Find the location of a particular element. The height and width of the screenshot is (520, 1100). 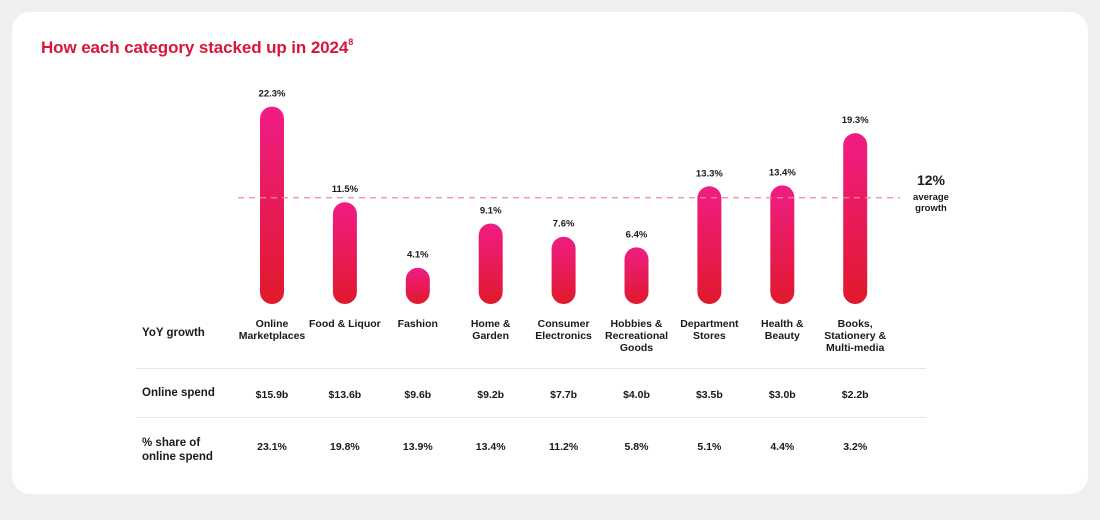

category-label: Health & Beauty is located at coordinates (782, 330).